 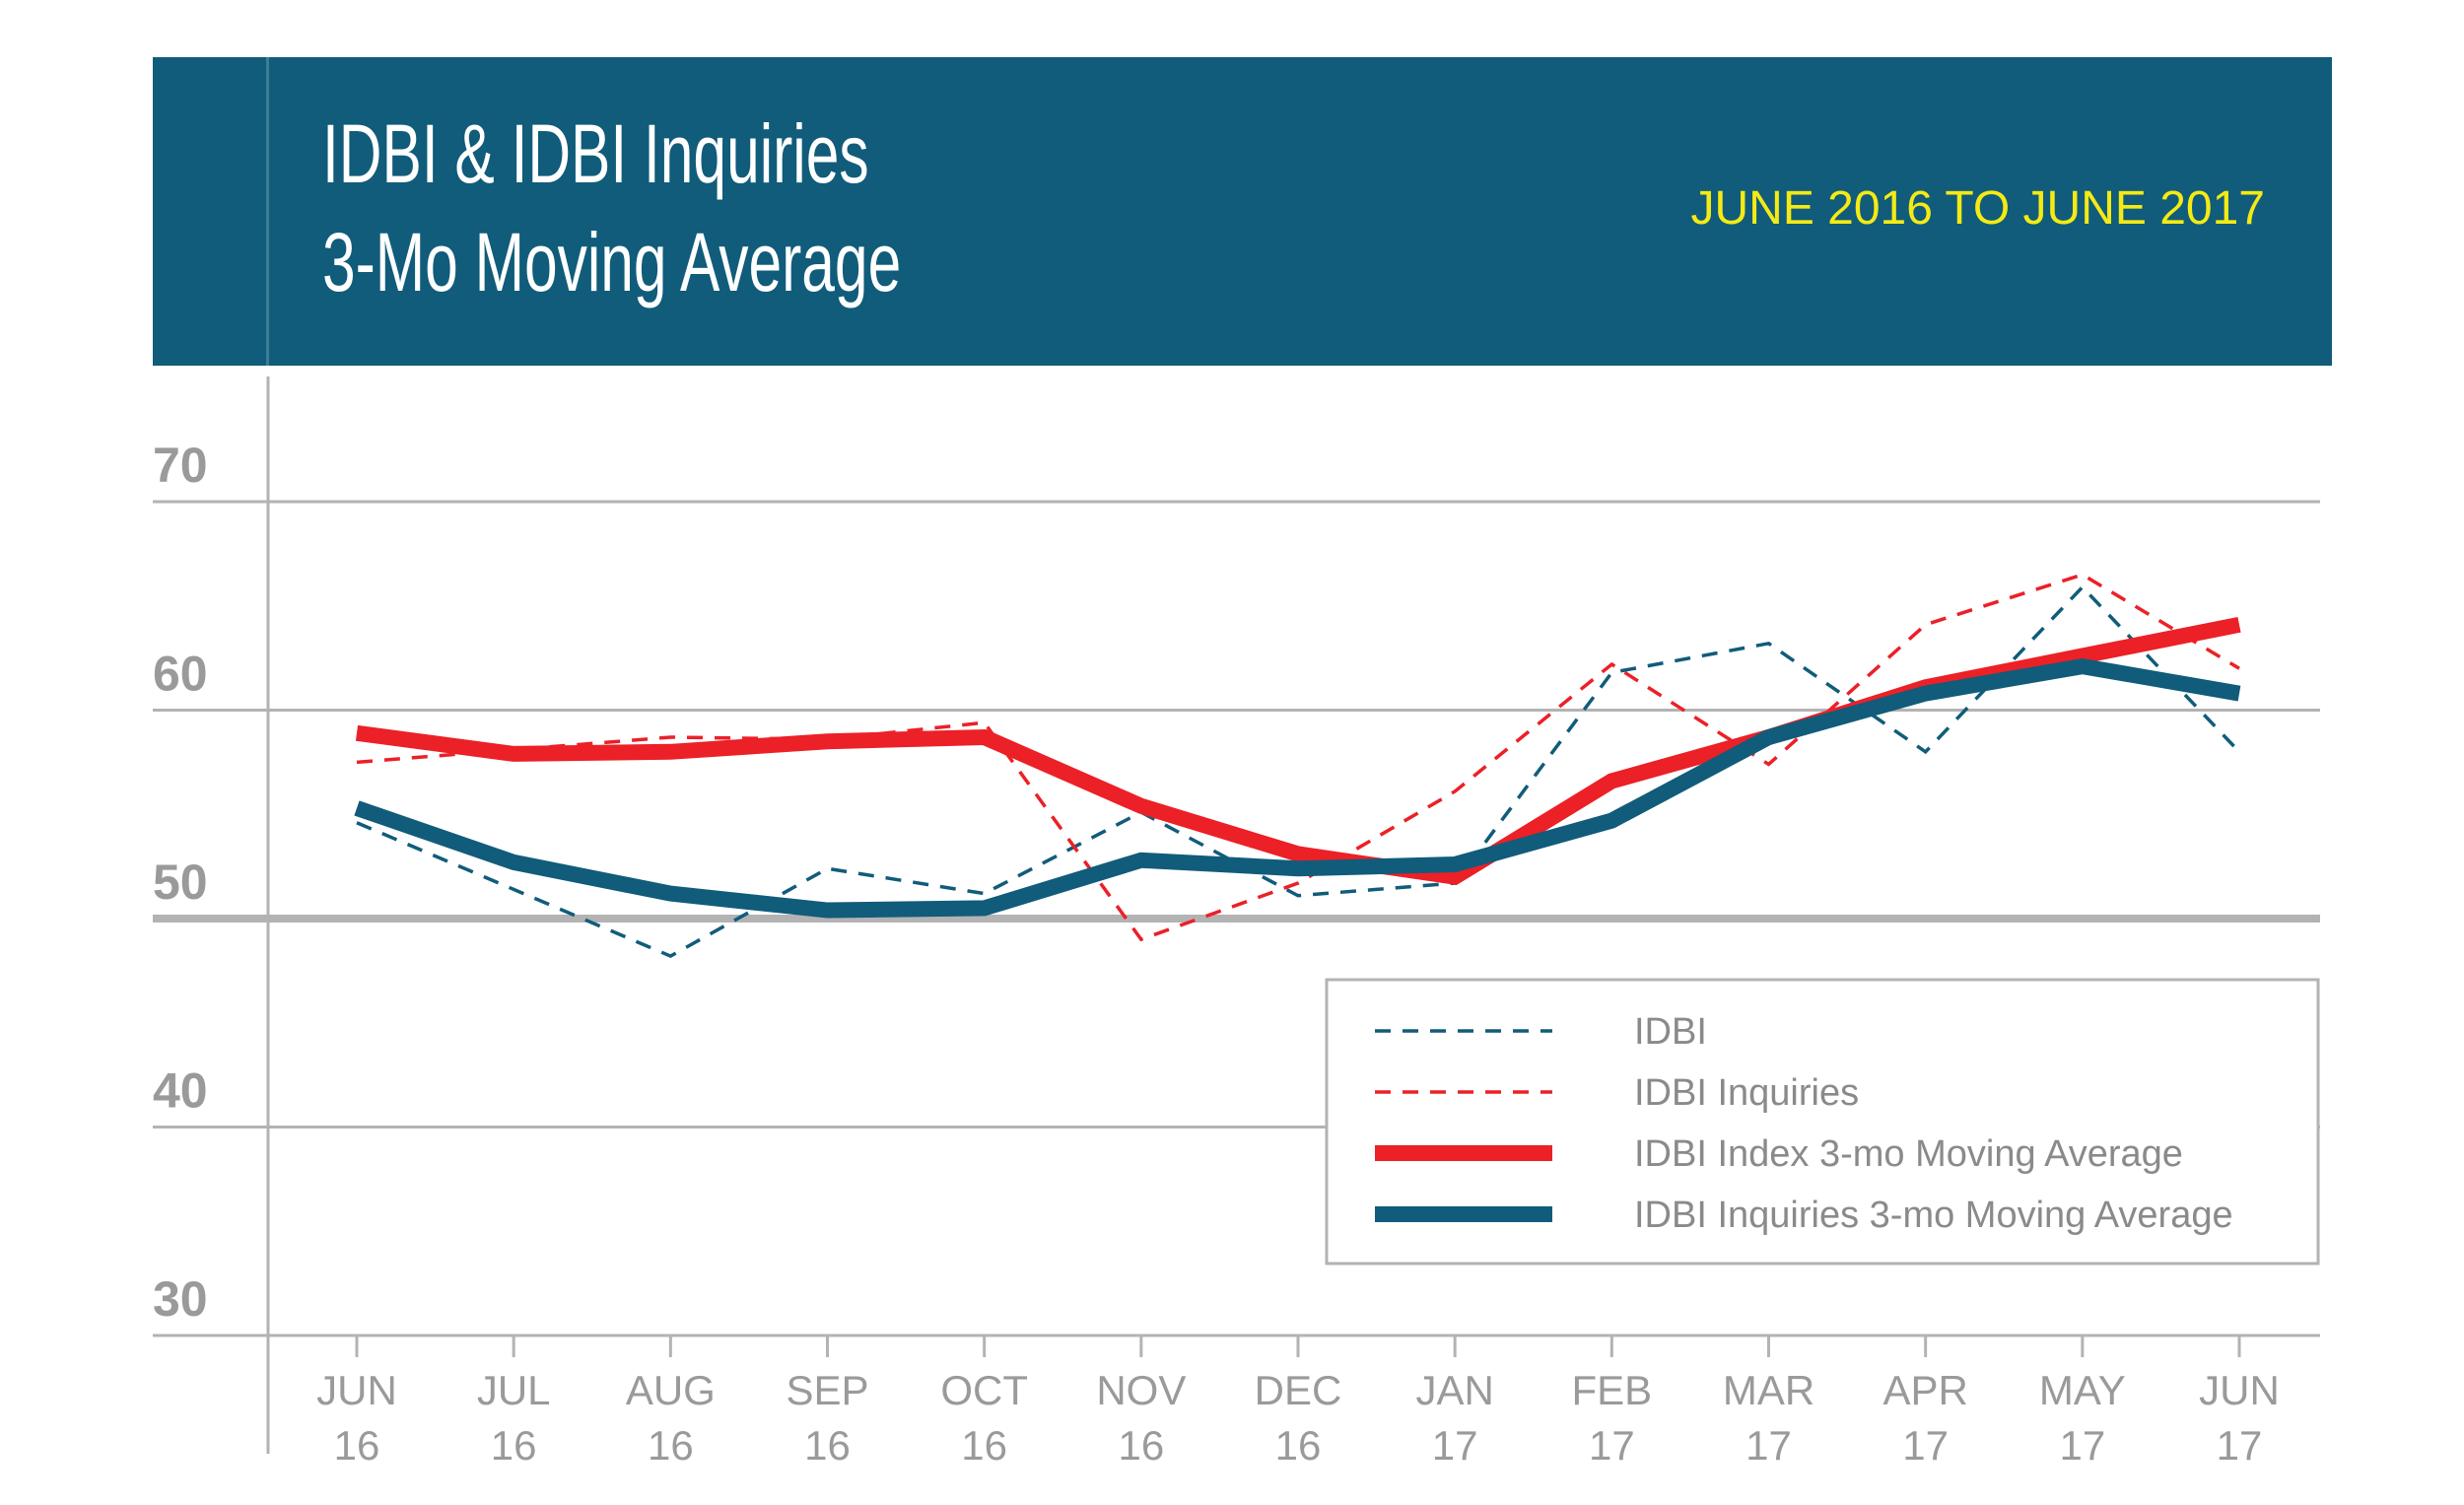 What do you see at coordinates (1297, 788) in the screenshot?
I see `series-line-idbi-inquiries-3-mo-moving-average` at bounding box center [1297, 788].